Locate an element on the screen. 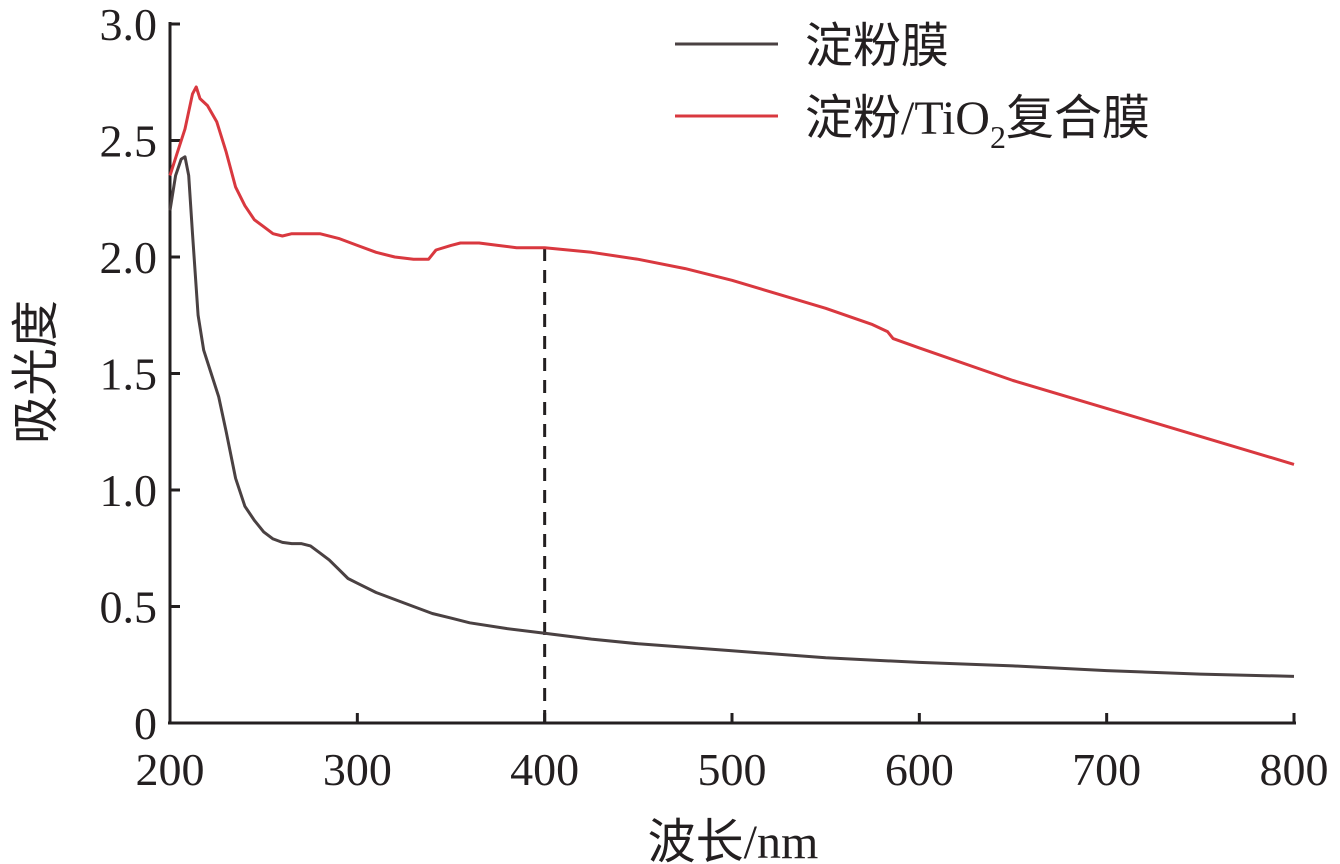 This screenshot has width=1340, height=864. y-tick-label: 2.5 is located at coordinates (129, 141).